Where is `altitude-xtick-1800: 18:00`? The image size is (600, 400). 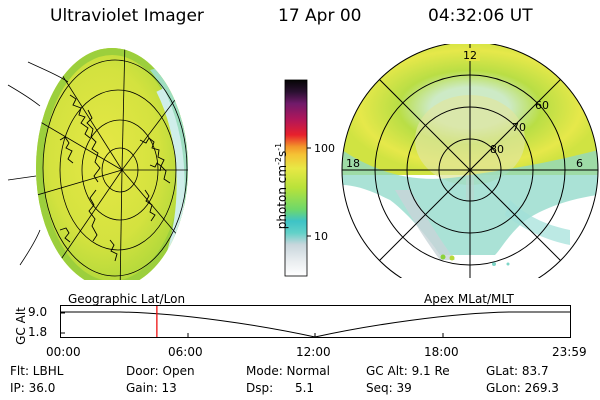 altitude-xtick-1800: 18:00 is located at coordinates (441, 352).